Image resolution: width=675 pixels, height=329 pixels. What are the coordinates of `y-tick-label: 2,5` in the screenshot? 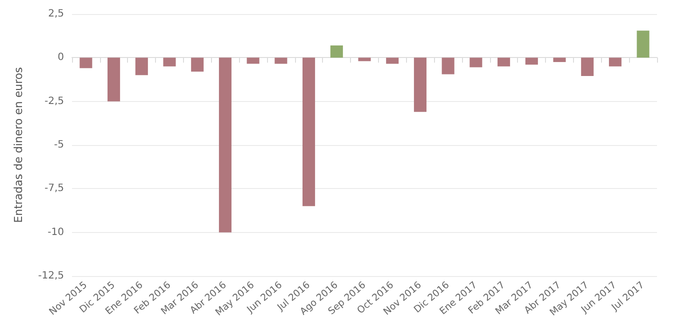 It's located at (56, 14).